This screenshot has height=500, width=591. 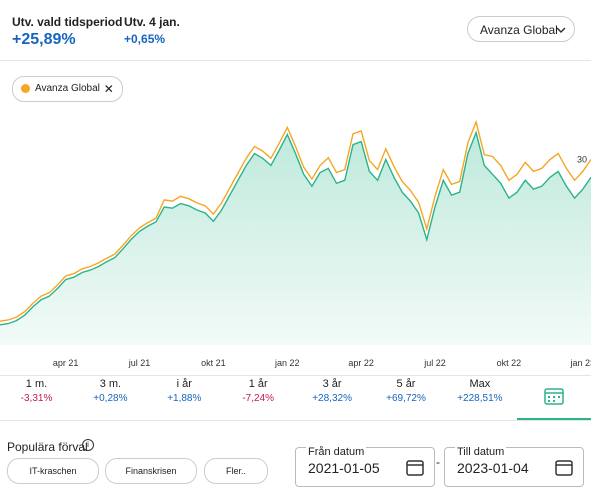 I want to click on date-field: Till datum 2023-01-04, so click(x=514, y=466).